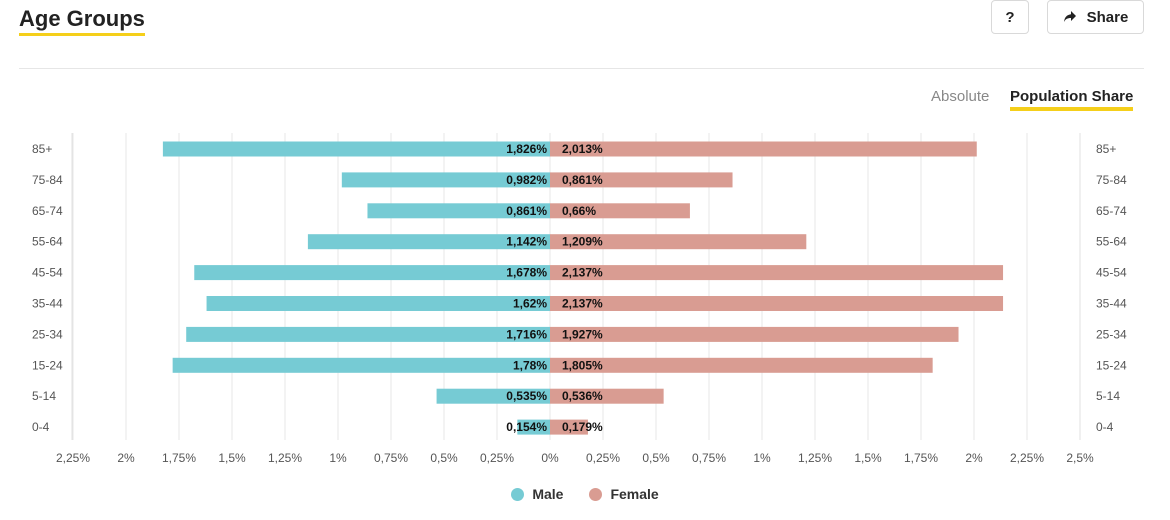 The height and width of the screenshot is (520, 1170). Describe the element at coordinates (1107, 17) in the screenshot. I see `share-button-label: Share` at that location.